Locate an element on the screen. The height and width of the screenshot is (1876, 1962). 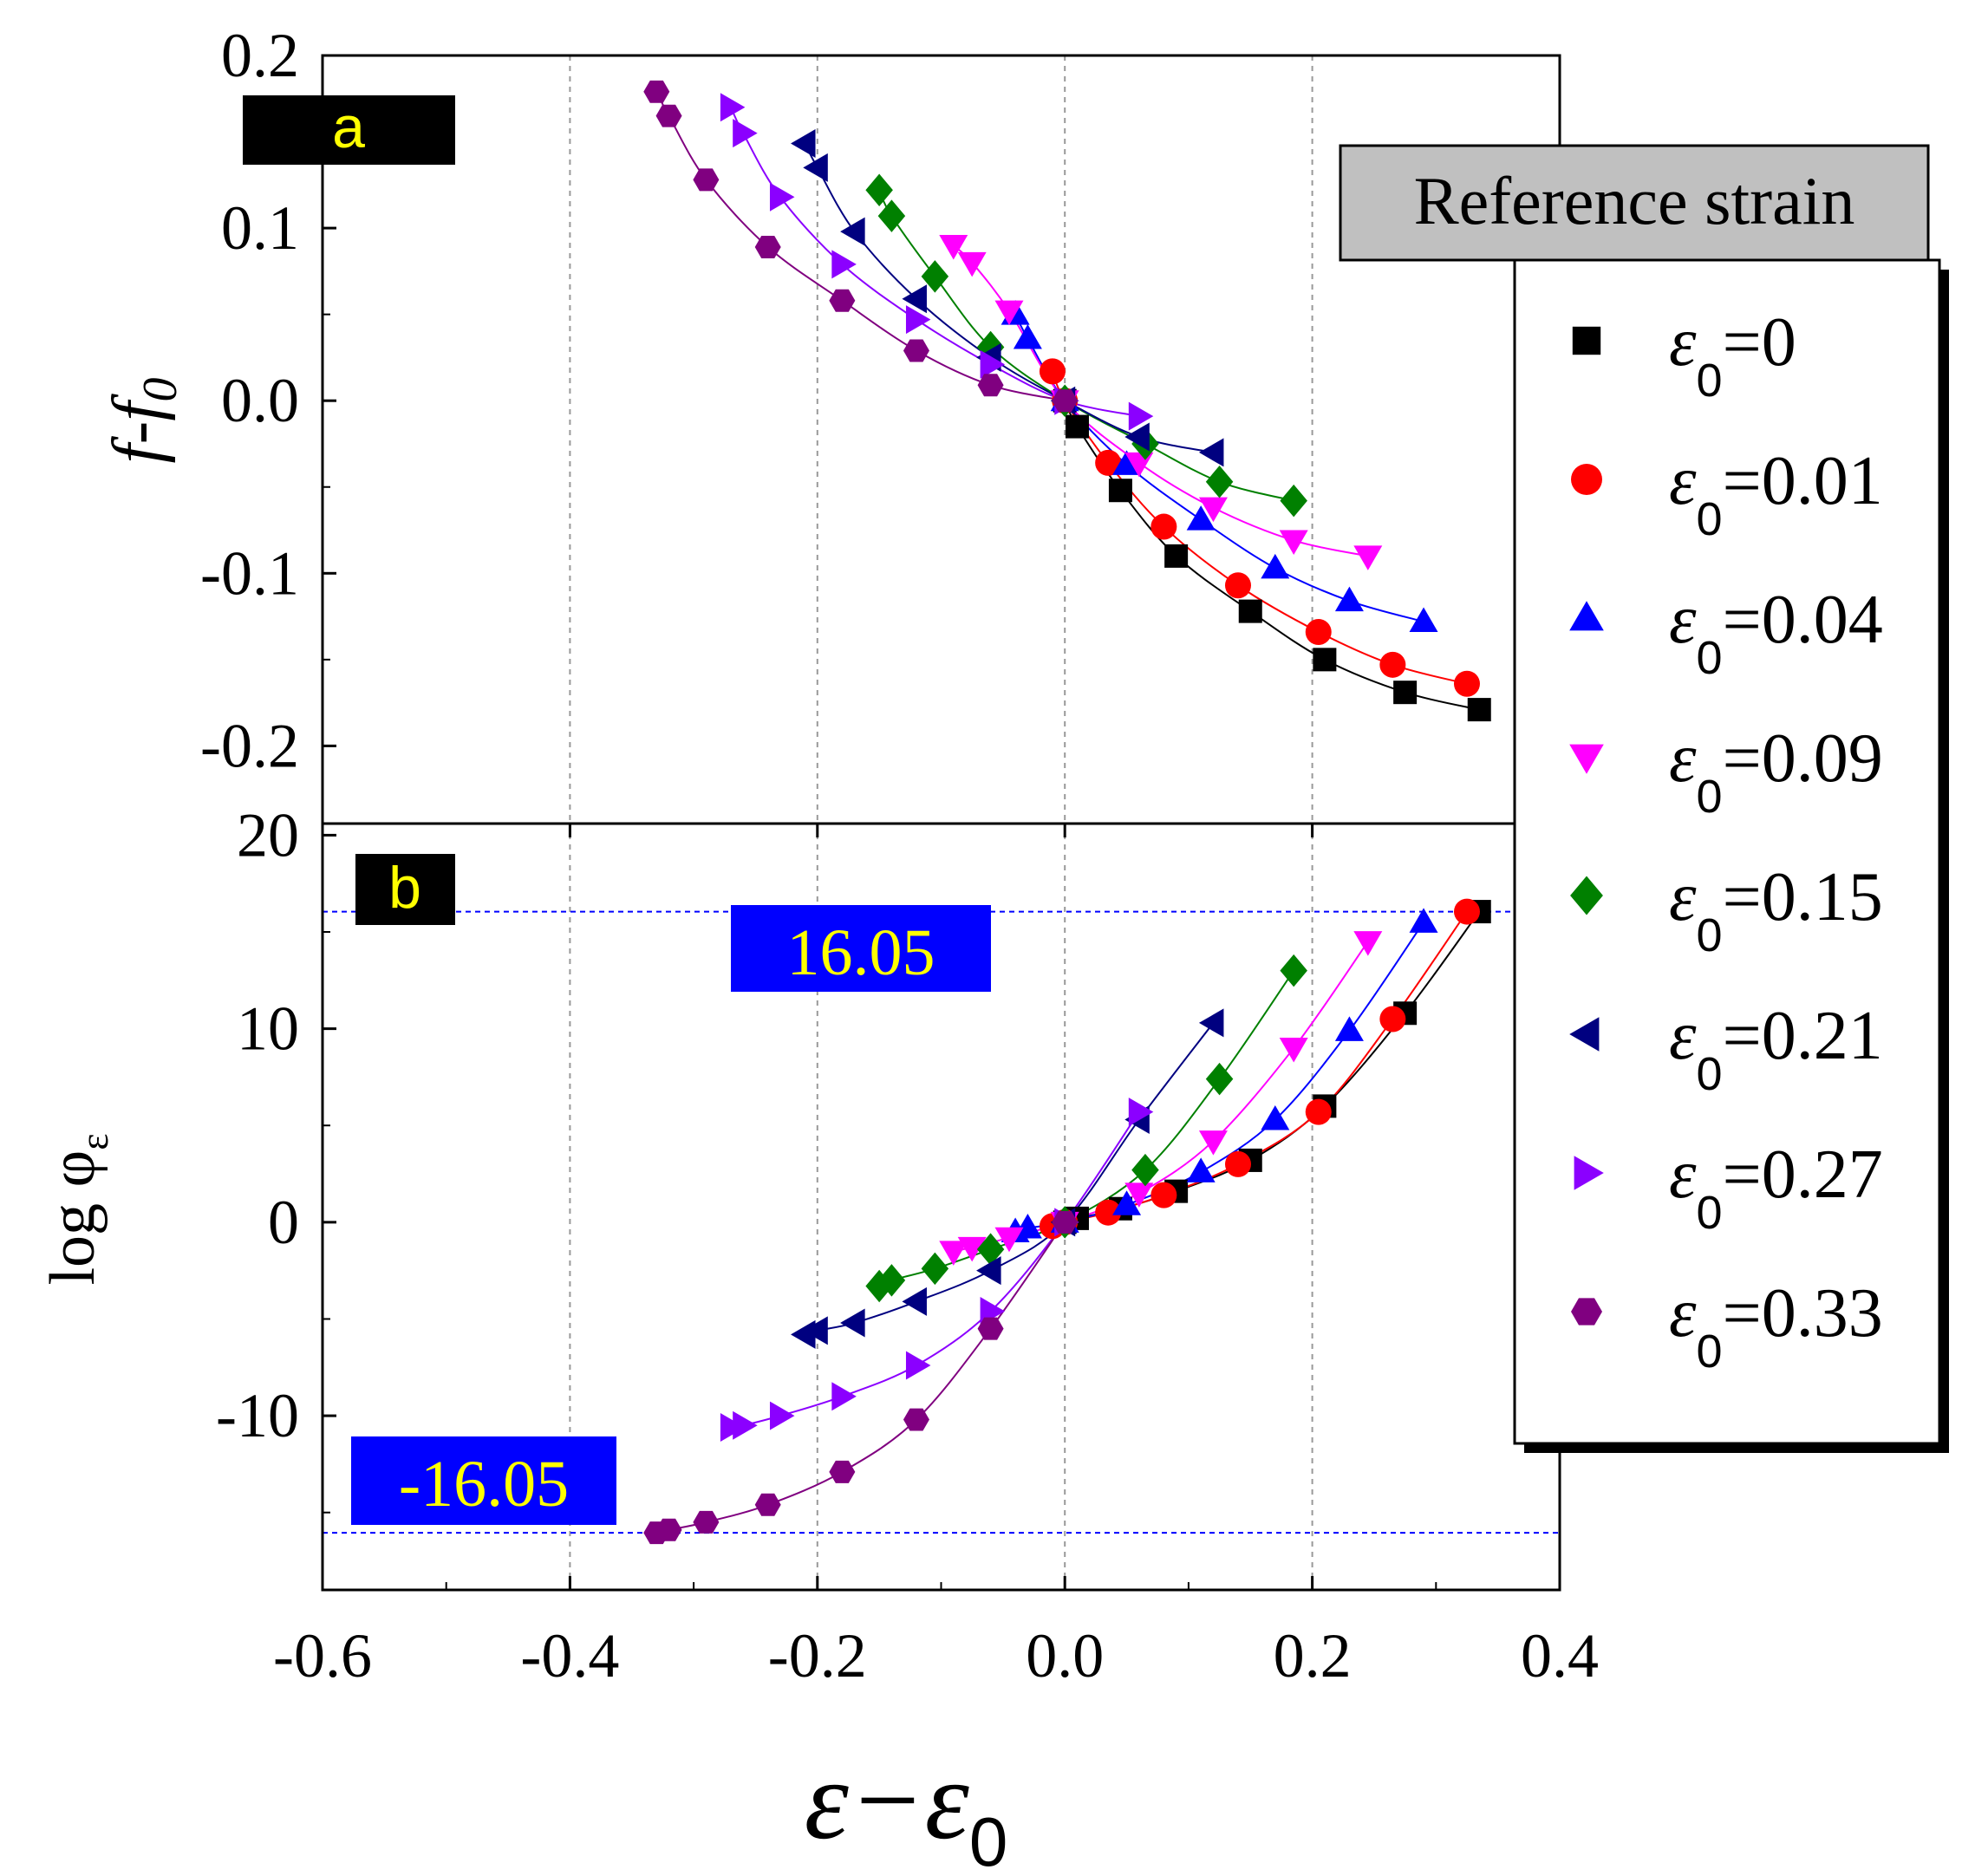
data-point-s6-p4 is located at coordinates (918, 320).